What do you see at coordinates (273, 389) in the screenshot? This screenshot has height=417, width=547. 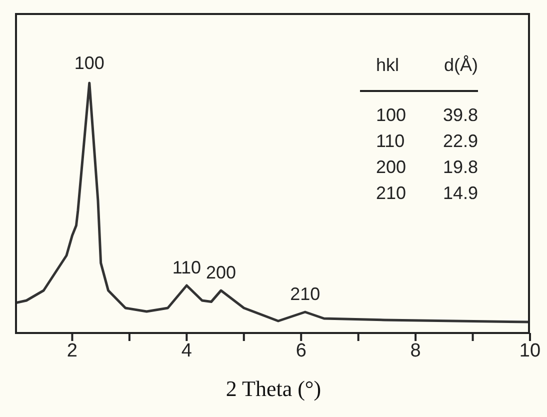 I see `x-axis-title: 2 Theta (°)` at bounding box center [273, 389].